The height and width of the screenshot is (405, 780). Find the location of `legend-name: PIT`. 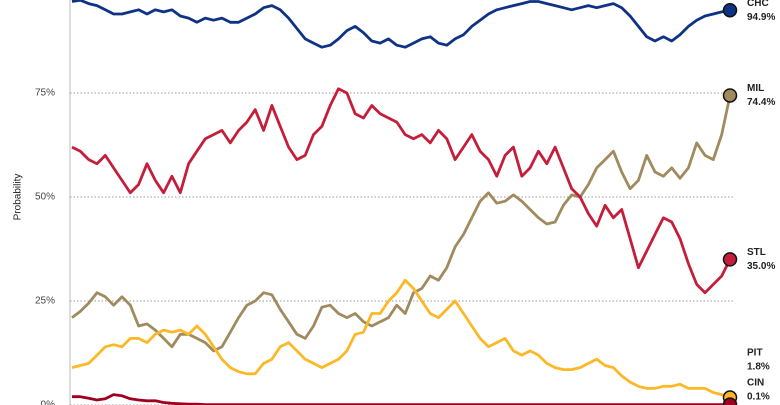

legend-name: PIT is located at coordinates (755, 353).